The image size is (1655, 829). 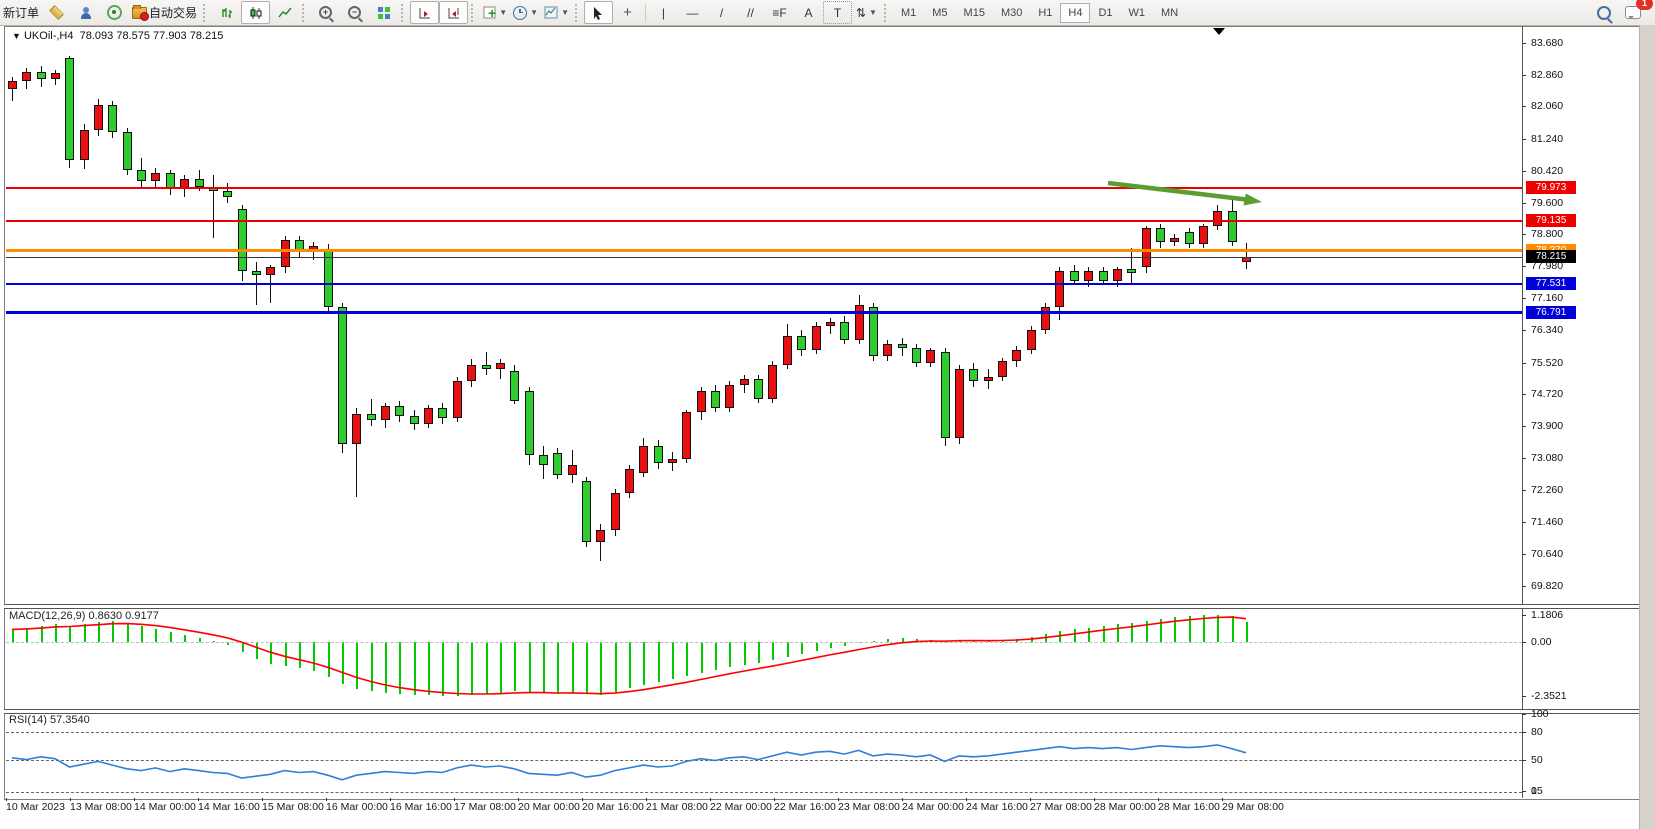 I want to click on bar-chart-button, so click(x=226, y=12).